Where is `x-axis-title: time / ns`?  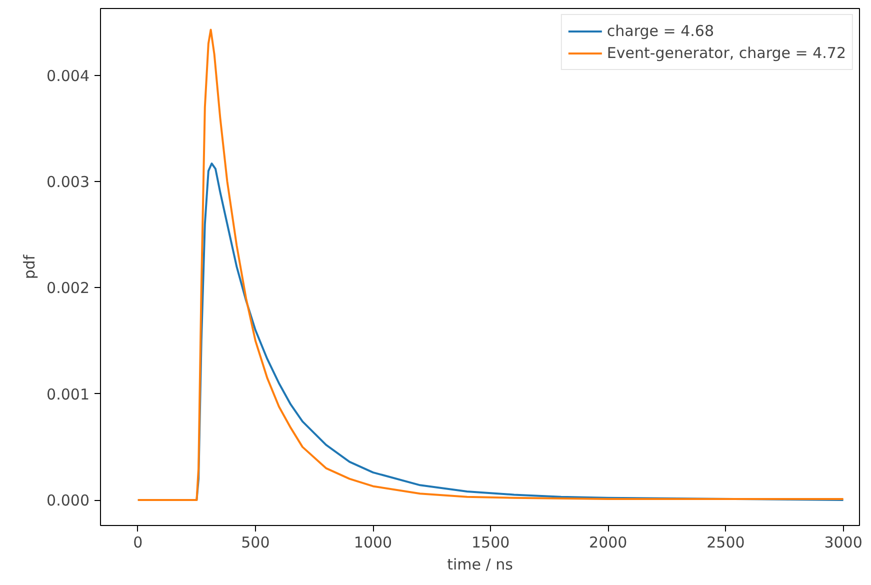
x-axis-title: time / ns is located at coordinates (480, 565).